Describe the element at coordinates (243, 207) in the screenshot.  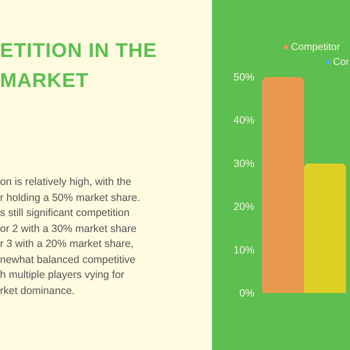
I see `y-tick-label: 20%` at that location.